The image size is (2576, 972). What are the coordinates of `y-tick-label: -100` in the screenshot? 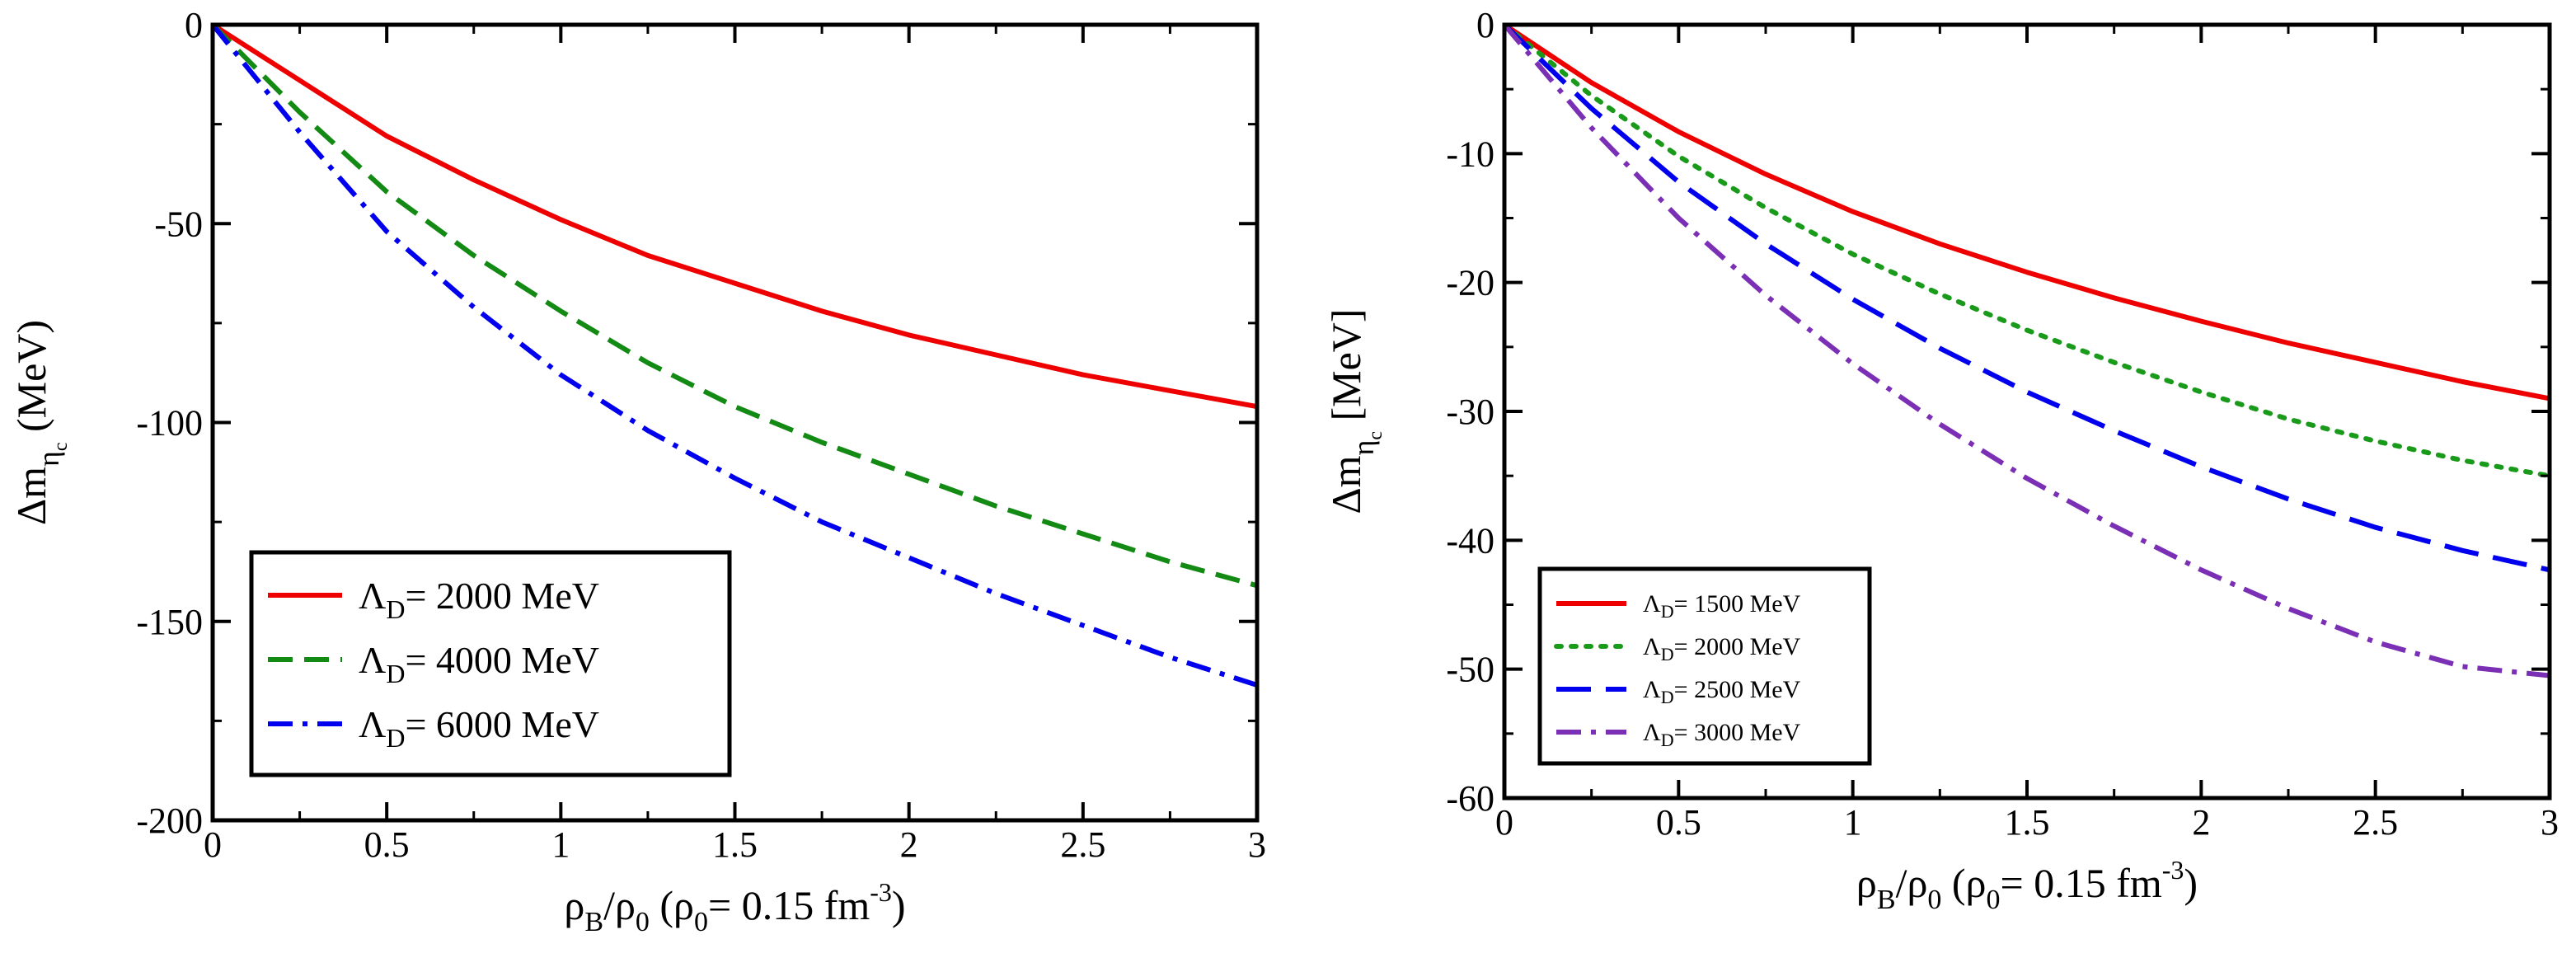 It's located at (169, 424).